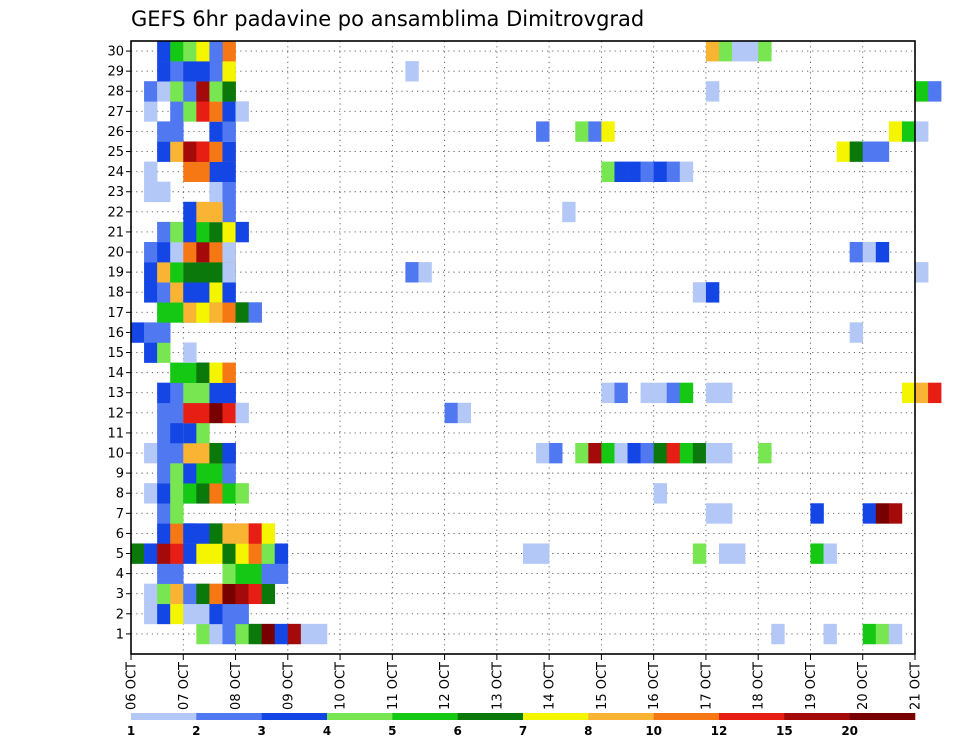 This screenshot has width=960, height=742. Describe the element at coordinates (811, 686) in the screenshot. I see `x-tick-label: 19 OCT` at that location.